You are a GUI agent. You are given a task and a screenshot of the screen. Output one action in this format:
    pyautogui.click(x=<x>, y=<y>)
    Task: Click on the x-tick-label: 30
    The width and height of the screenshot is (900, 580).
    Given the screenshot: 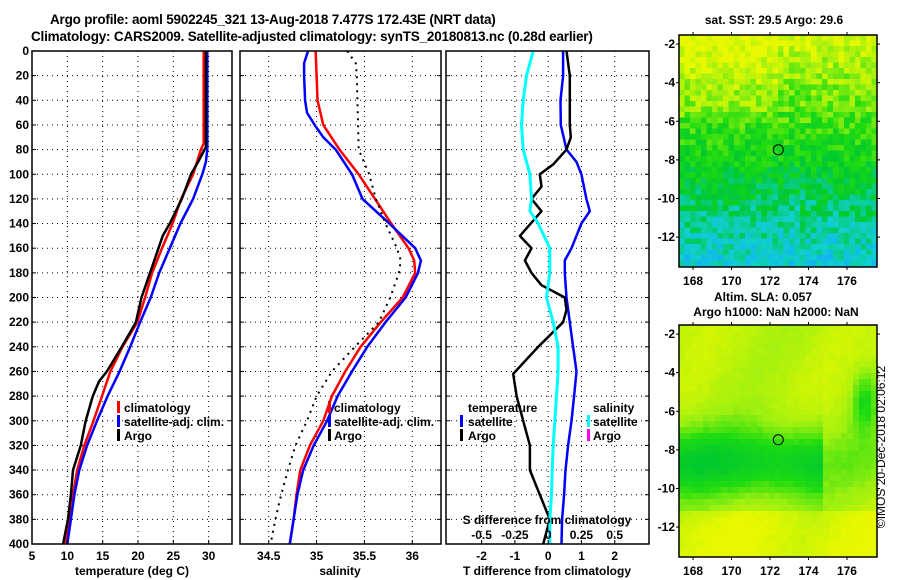 What is the action you would take?
    pyautogui.click(x=209, y=556)
    